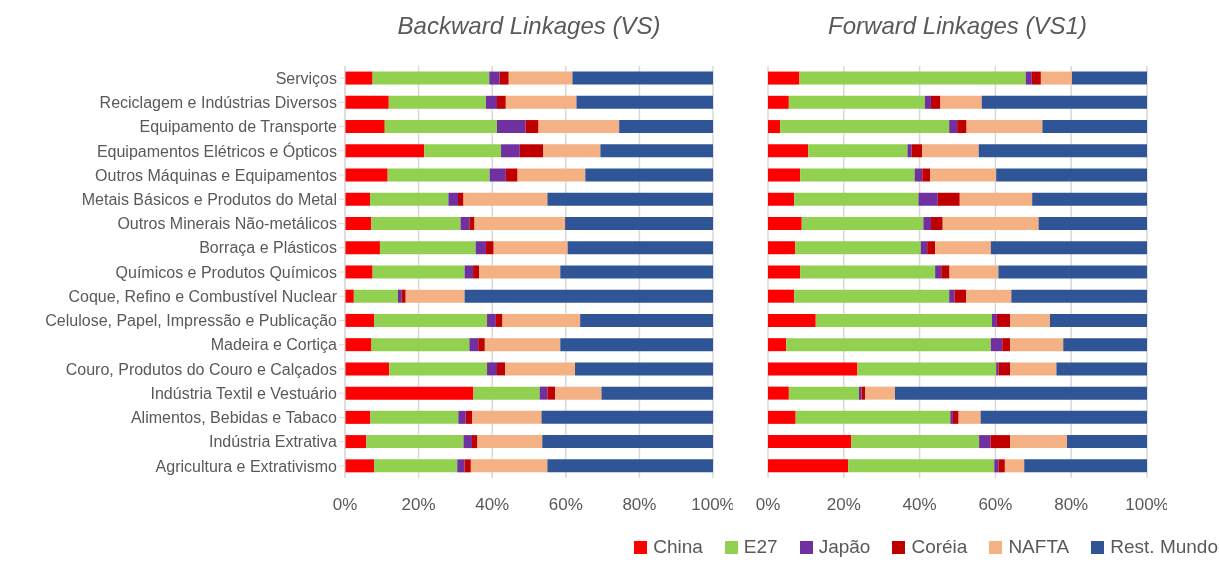 This screenshot has width=1219, height=570. What do you see at coordinates (678, 547) in the screenshot?
I see `legend-label: China` at bounding box center [678, 547].